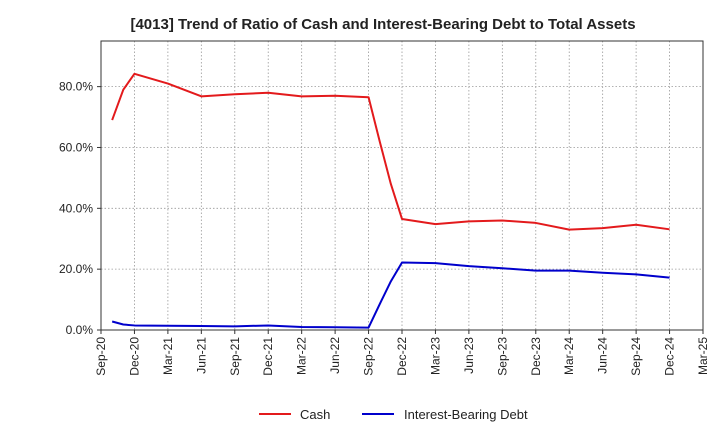 This screenshot has height=440, width=720. What do you see at coordinates (703, 356) in the screenshot?
I see `x-tick-label: Mar-25` at bounding box center [703, 356].